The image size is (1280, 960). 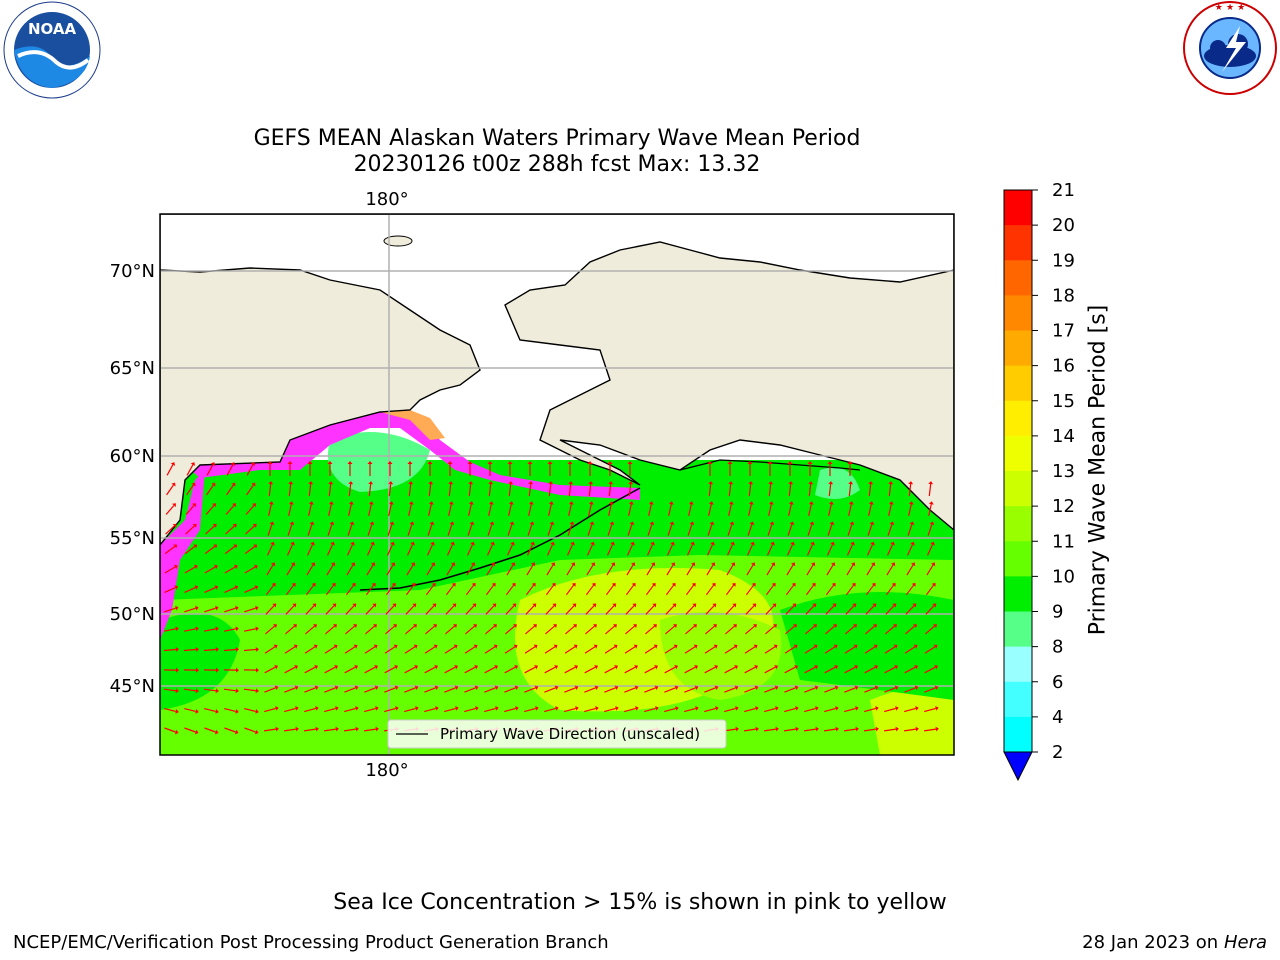 I want to click on colorbar-title: Primary Wave Mean Period [s], so click(x=1098, y=470).